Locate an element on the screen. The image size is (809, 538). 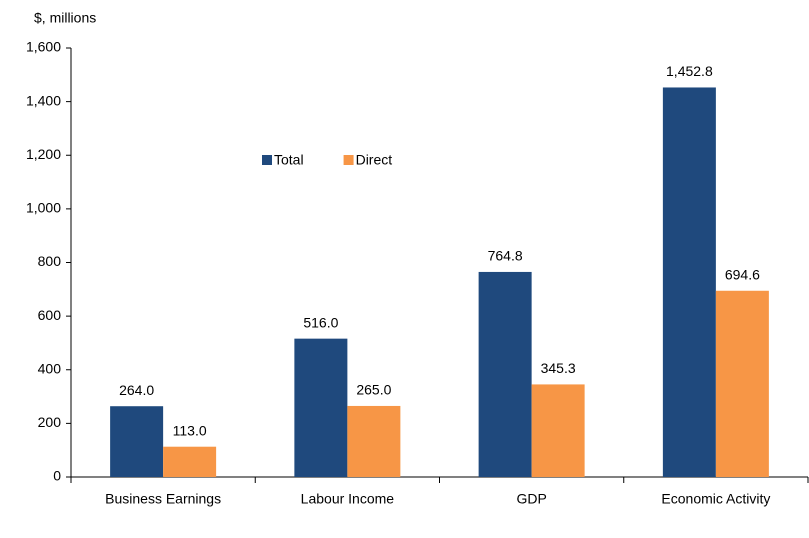
value-label: 345.3 is located at coordinates (558, 368).